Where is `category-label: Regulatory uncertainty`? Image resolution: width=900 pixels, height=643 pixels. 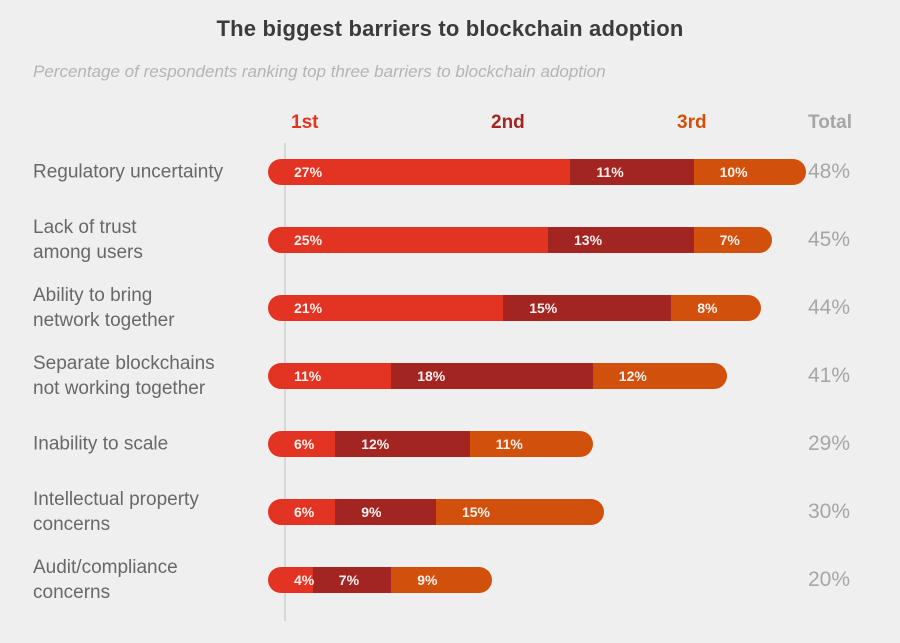 category-label: Regulatory uncertainty is located at coordinates (128, 172).